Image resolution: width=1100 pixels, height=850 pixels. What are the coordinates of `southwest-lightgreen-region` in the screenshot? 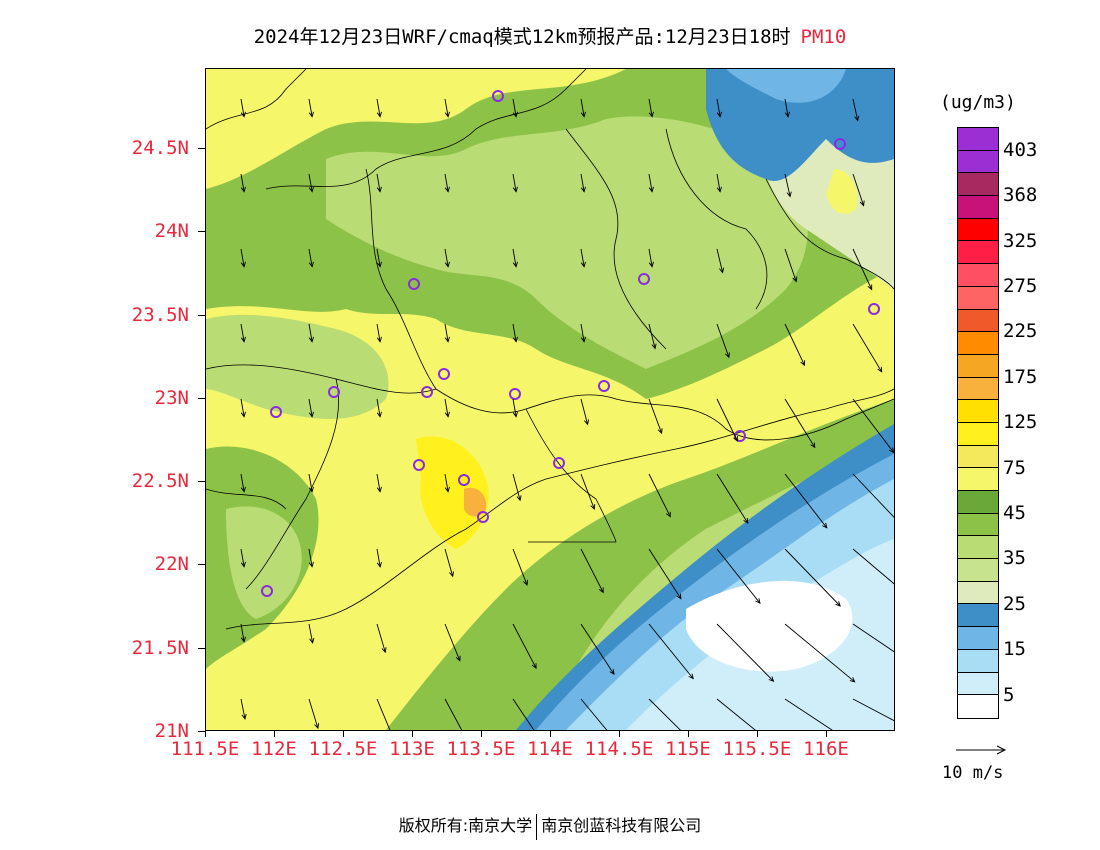 It's located at (264, 562).